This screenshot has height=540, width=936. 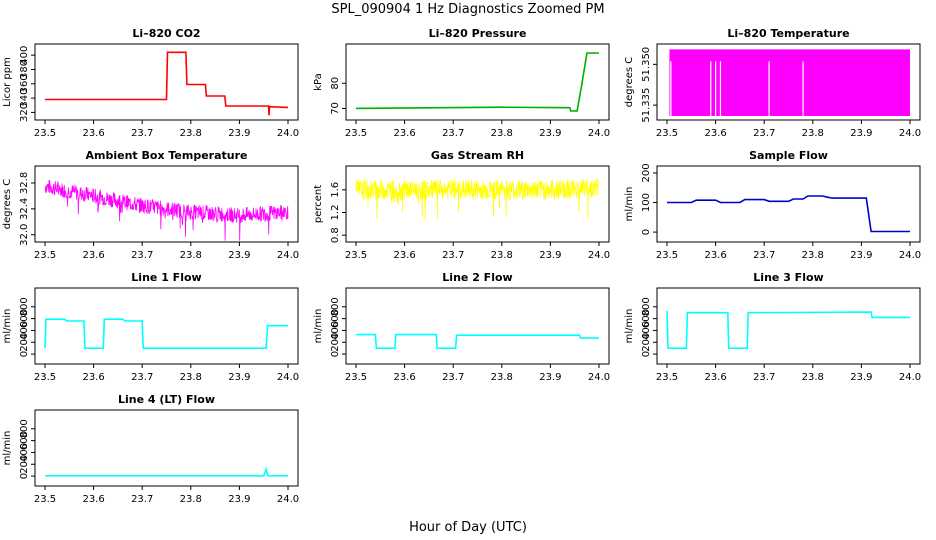 What do you see at coordinates (646, 105) in the screenshot?
I see `y-tick-label: 51.335` at bounding box center [646, 105].